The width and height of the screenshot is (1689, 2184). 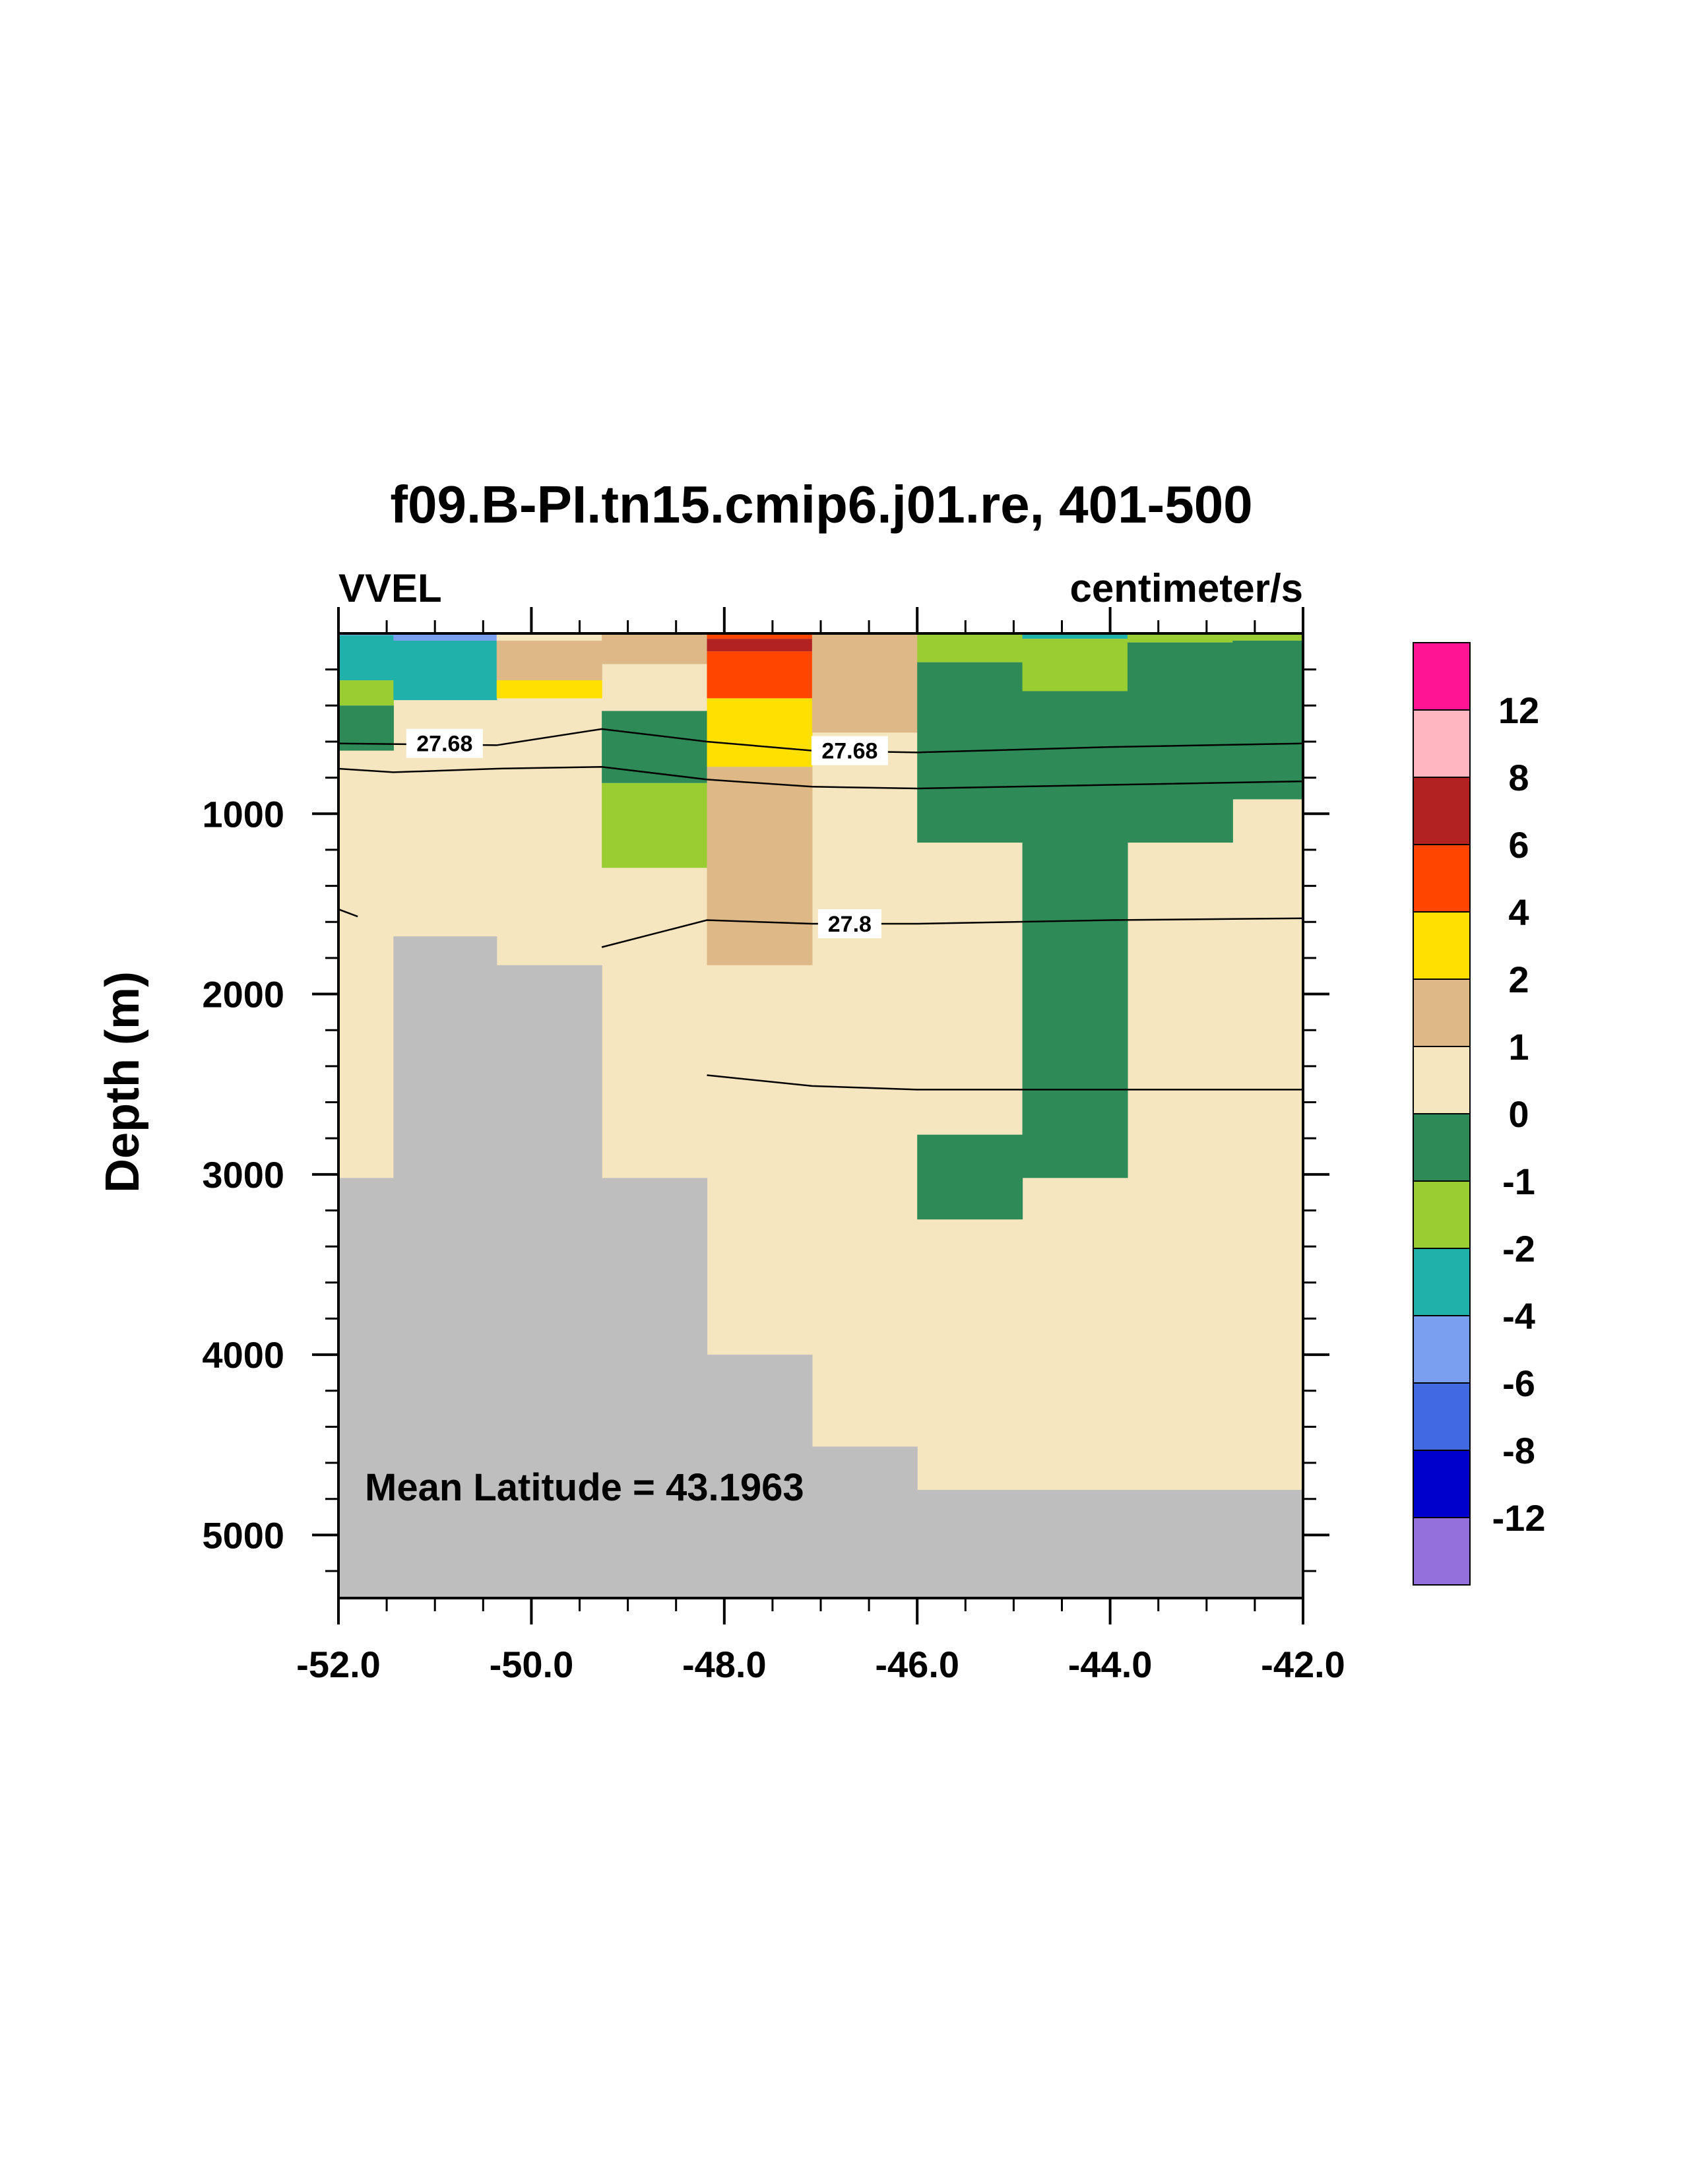 I want to click on colorbar-label: -1, so click(x=1519, y=1181).